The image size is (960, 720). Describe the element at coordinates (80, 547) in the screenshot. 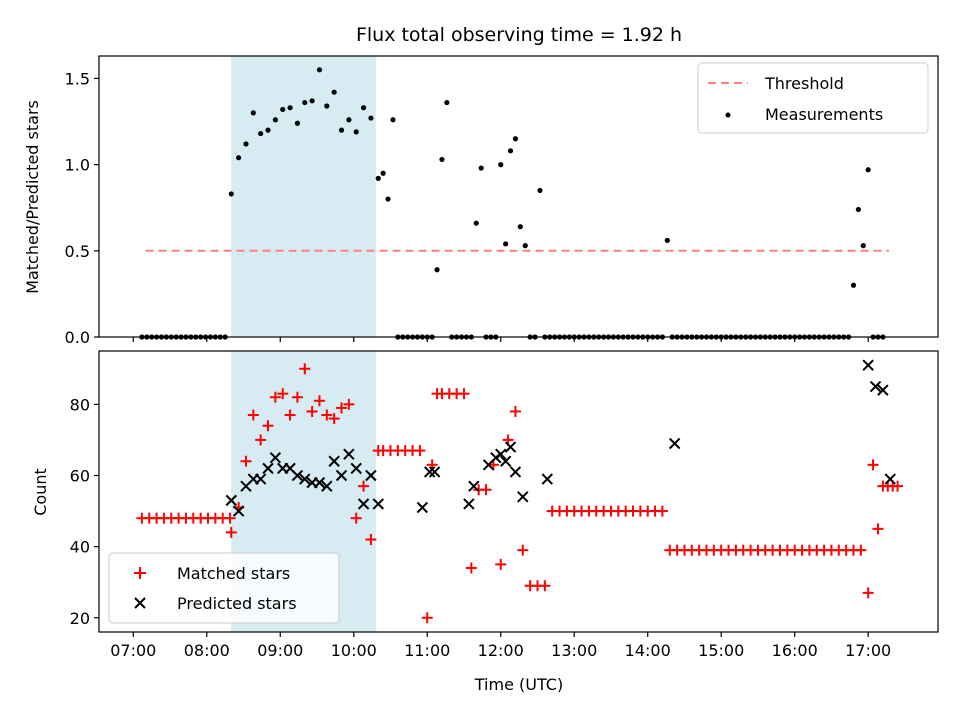

I see `y-tick-label: 40` at that location.